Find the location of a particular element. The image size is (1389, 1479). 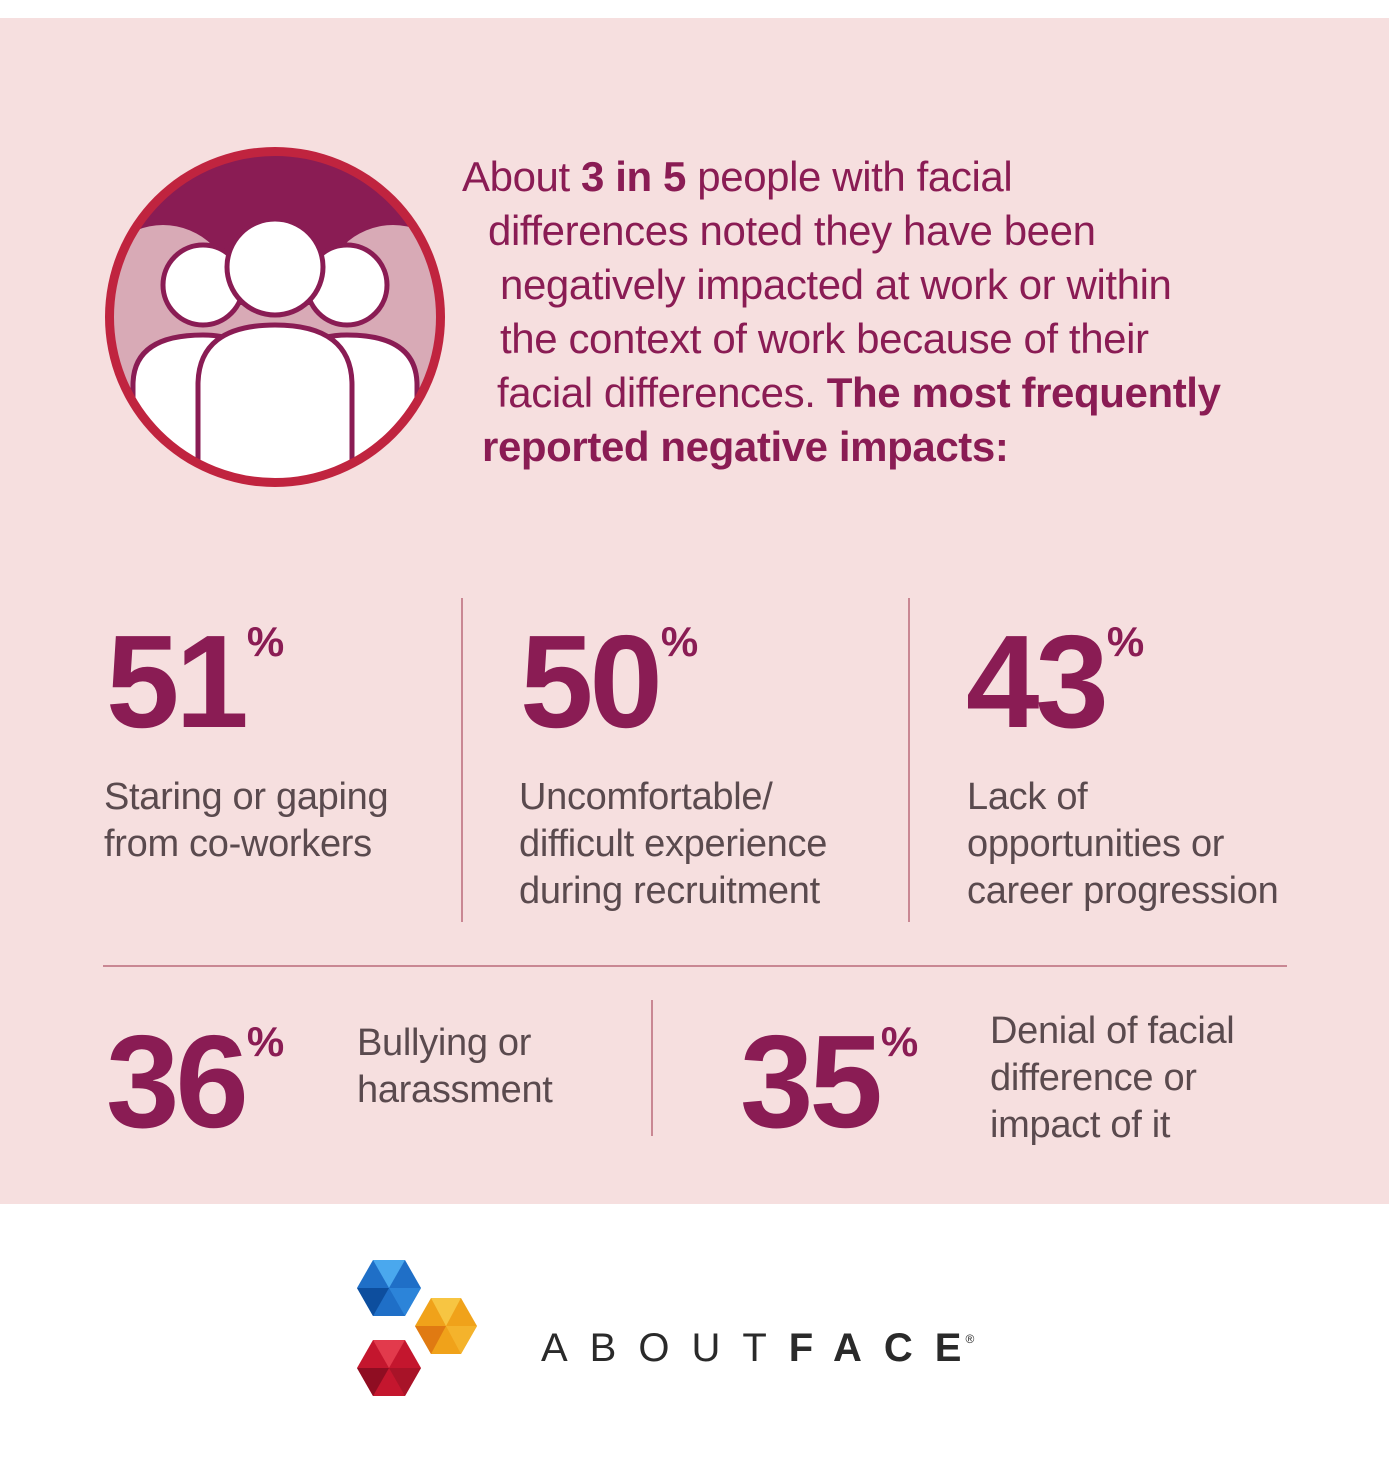

intro-line: reported negative impacts: is located at coordinates (912, 447).